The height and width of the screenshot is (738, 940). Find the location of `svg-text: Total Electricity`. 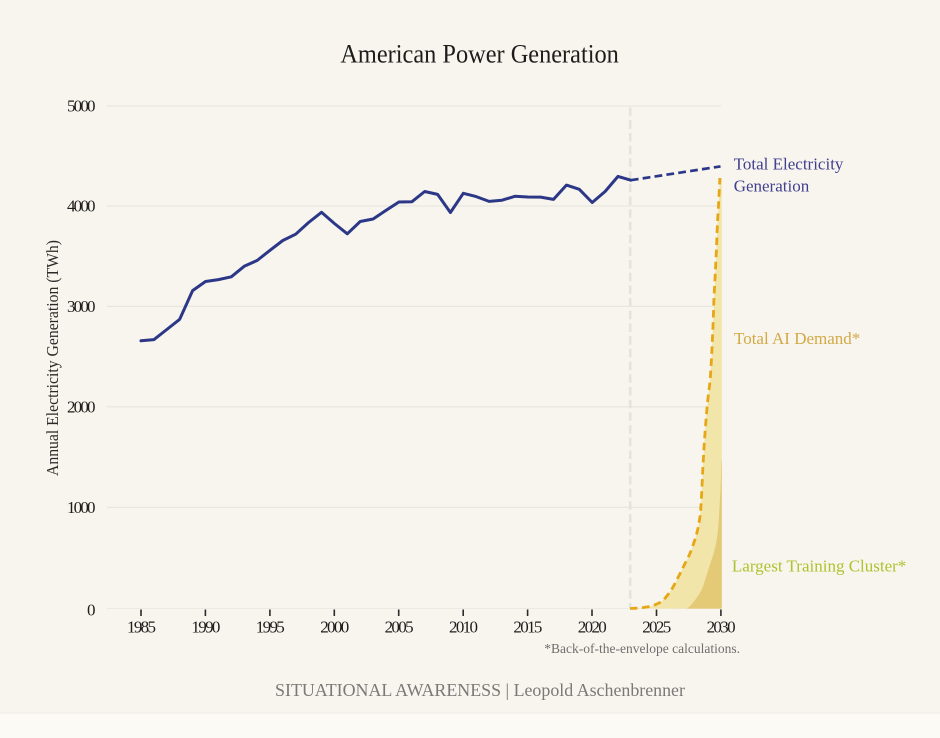

svg-text: Total Electricity is located at coordinates (789, 163).